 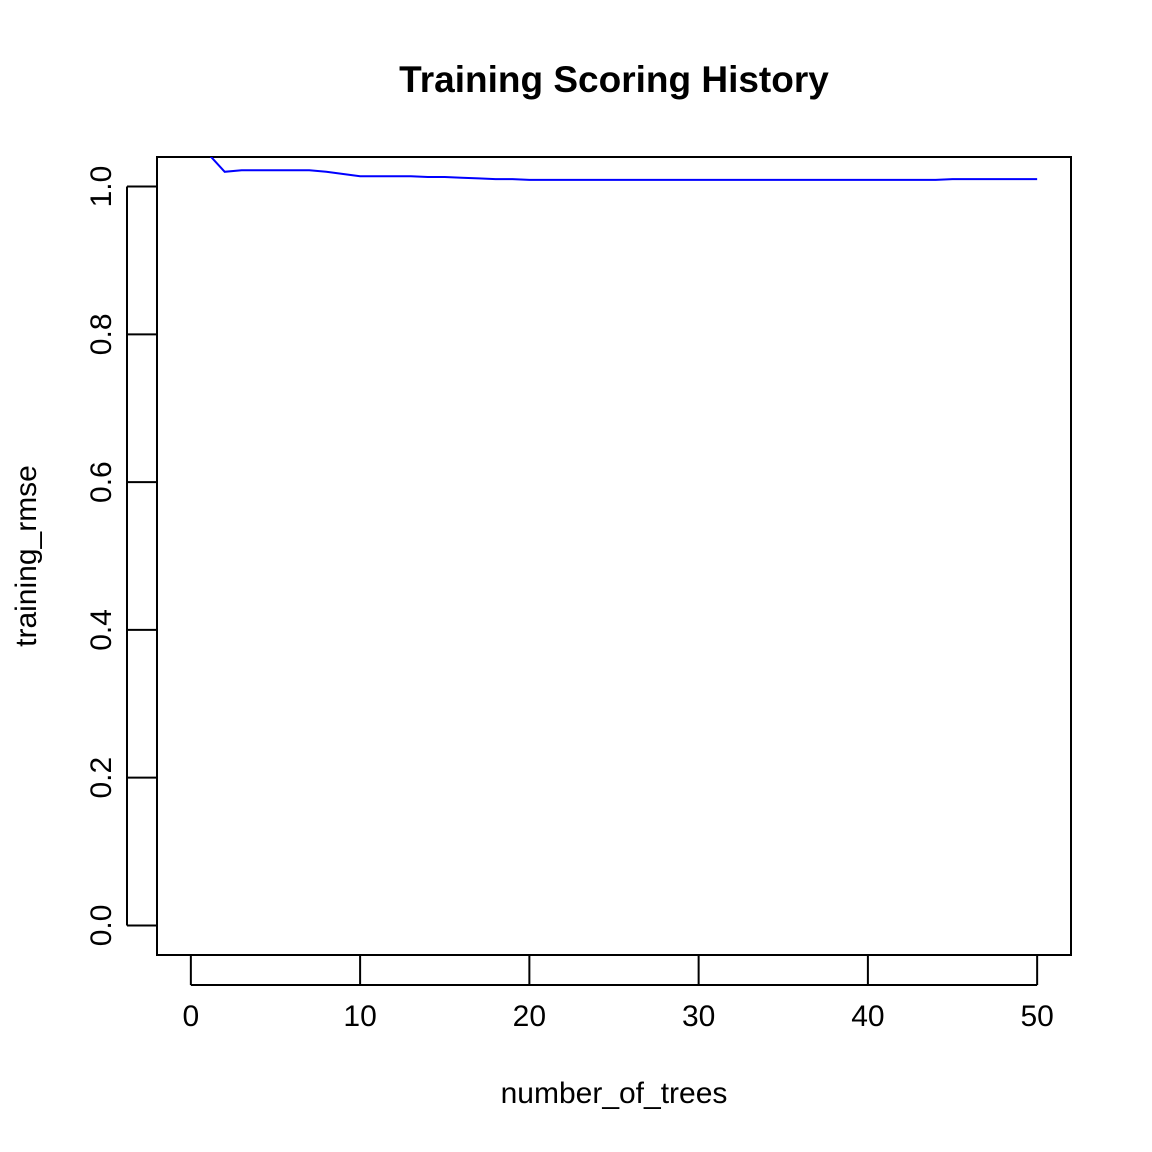 I want to click on x-tick-label: 0, so click(x=191, y=1016).